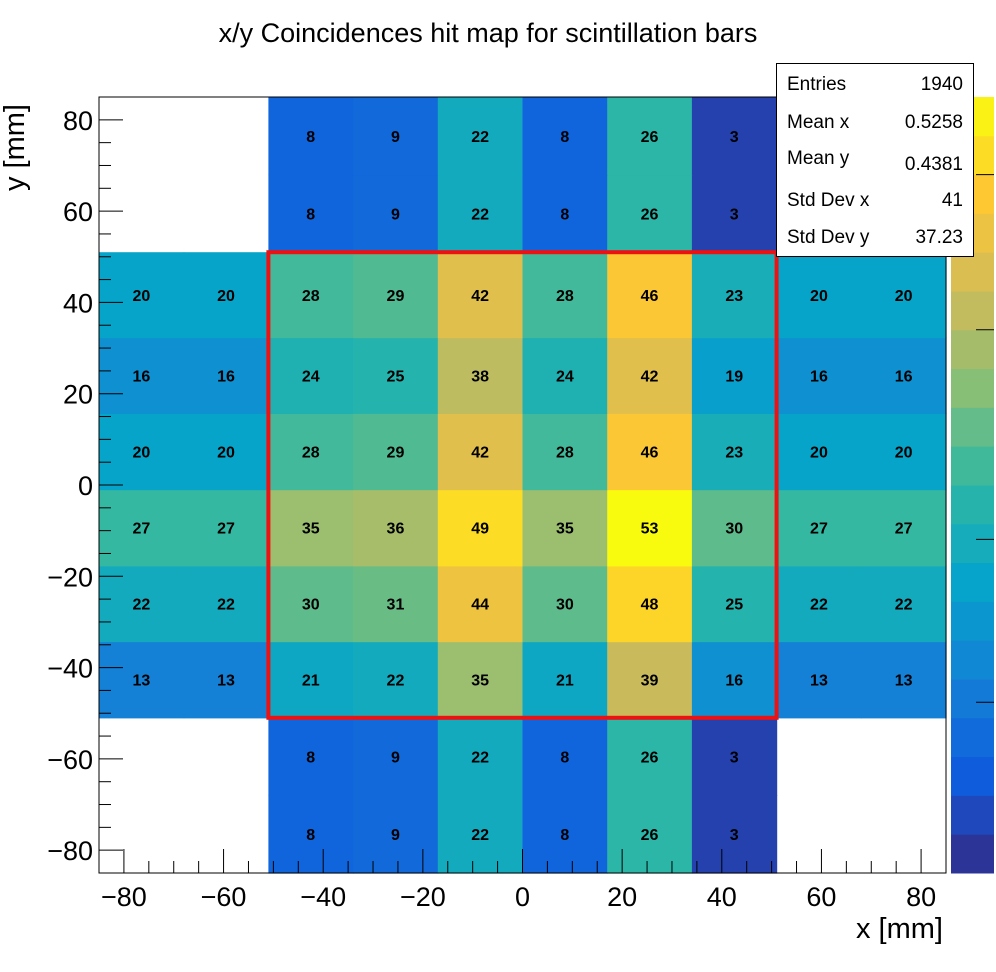  What do you see at coordinates (396, 452) in the screenshot?
I see `cell-value-label: 29` at bounding box center [396, 452].